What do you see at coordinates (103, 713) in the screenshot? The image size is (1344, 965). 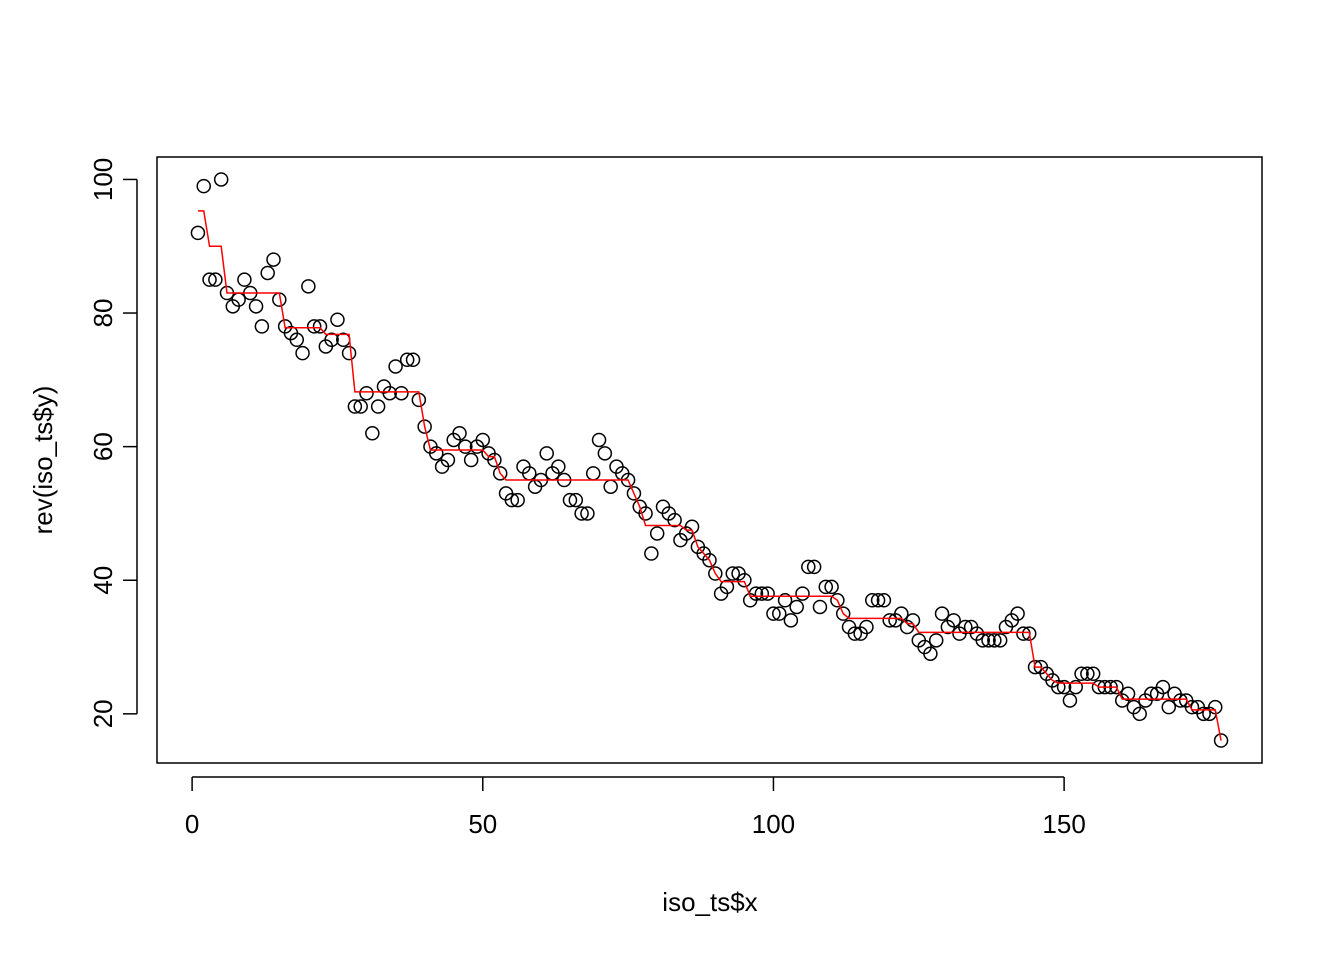 I see `y-tick-label: 20` at bounding box center [103, 713].